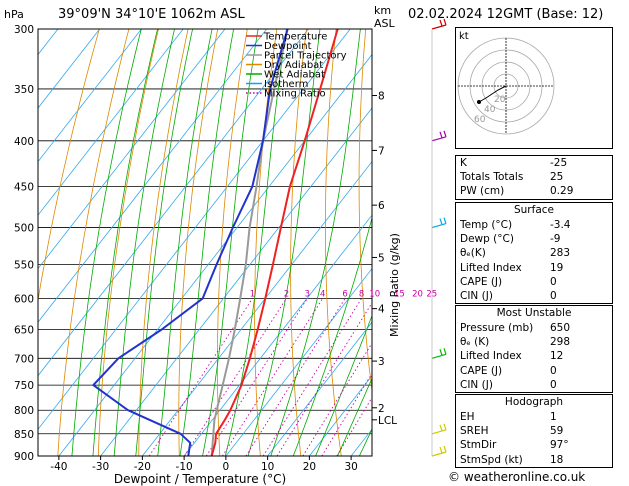 Image resolution: width=629 pixels, height=486 pixels. Describe the element at coordinates (24, 331) in the screenshot. I see `pressure-tick-label: 650` at that location.